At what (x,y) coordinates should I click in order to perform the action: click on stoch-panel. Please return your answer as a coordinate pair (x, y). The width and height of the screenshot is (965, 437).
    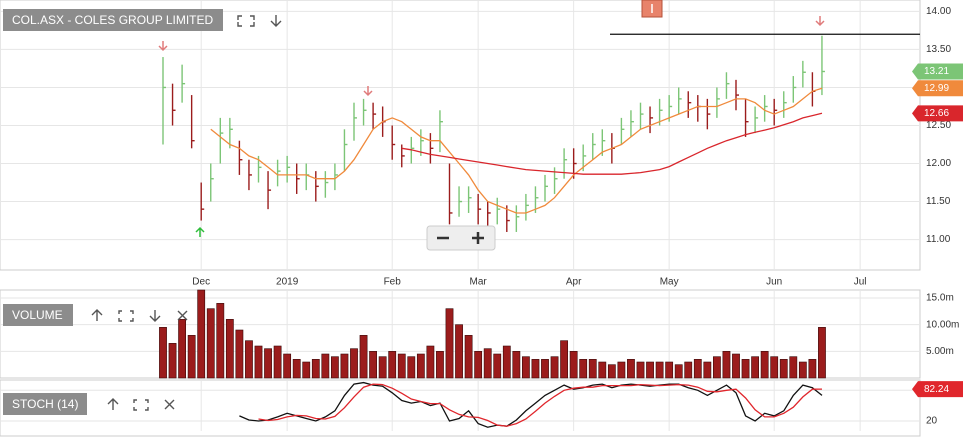
    Looking at the image, I should click on (460, 408).